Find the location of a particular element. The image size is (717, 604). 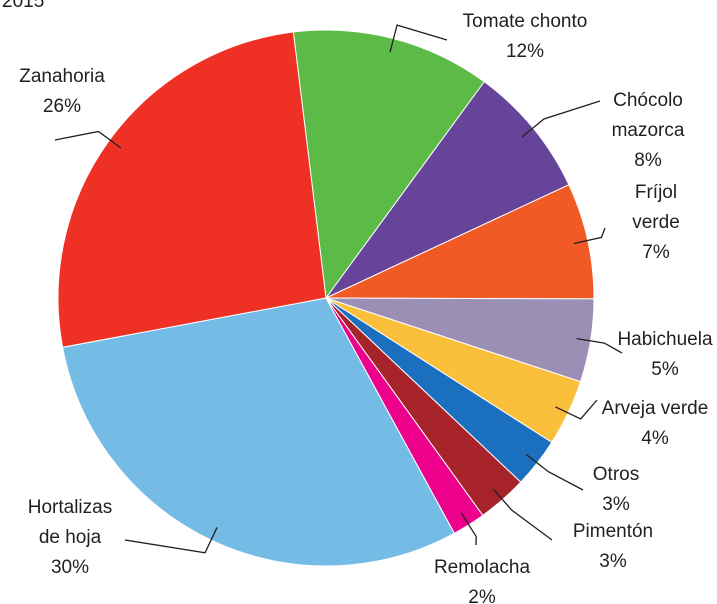

slice-label: Chócolo mazorca is located at coordinates (648, 115).